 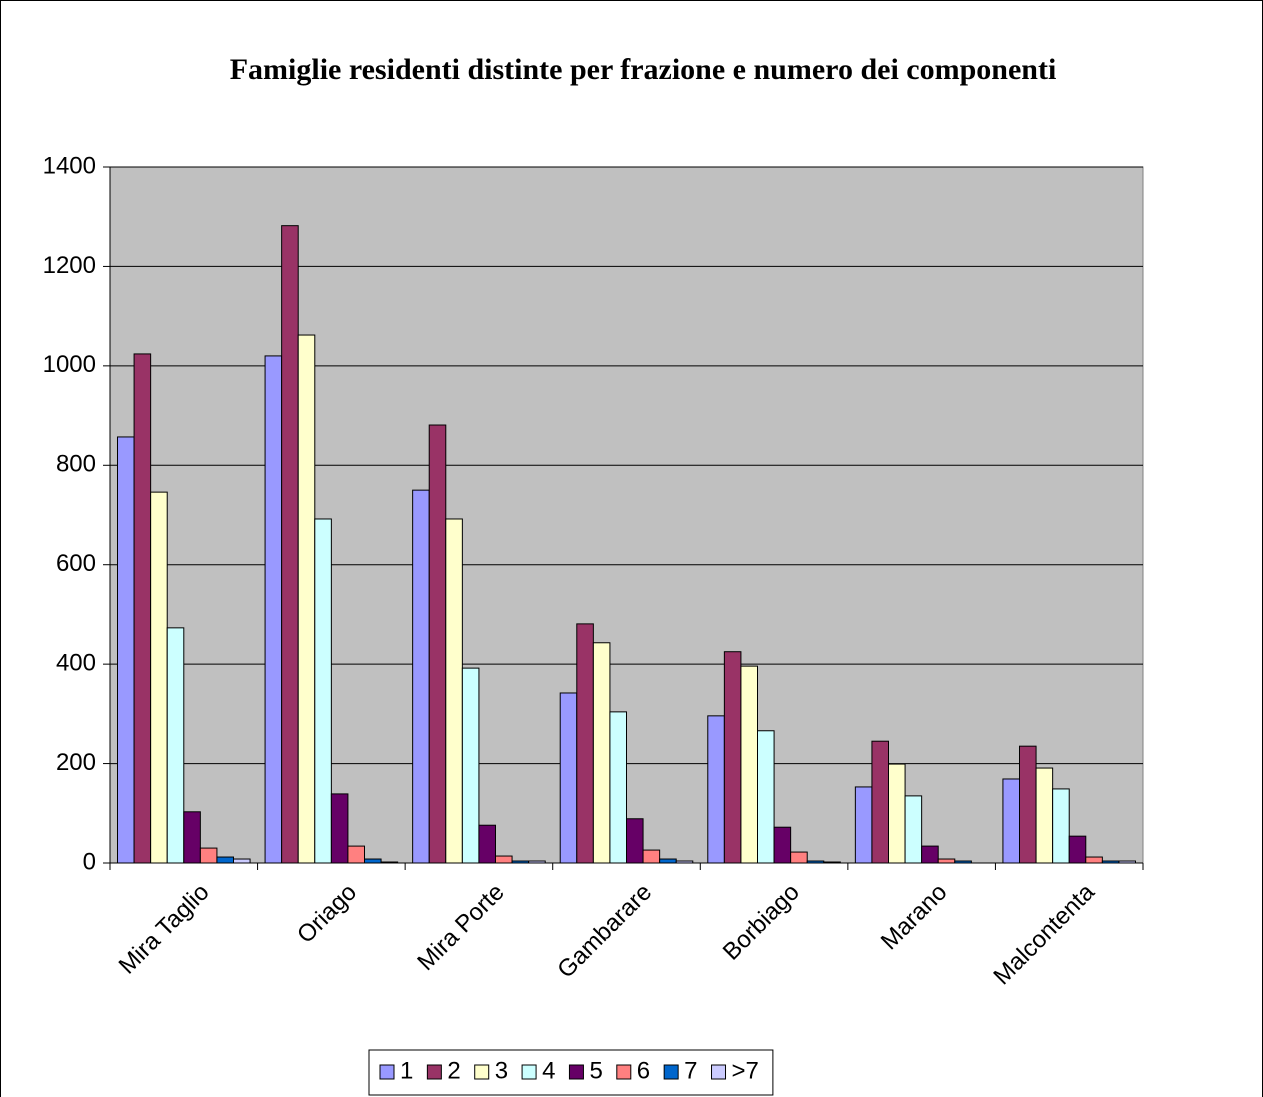 What do you see at coordinates (595, 1070) in the screenshot?
I see `legend-label: 5` at bounding box center [595, 1070].